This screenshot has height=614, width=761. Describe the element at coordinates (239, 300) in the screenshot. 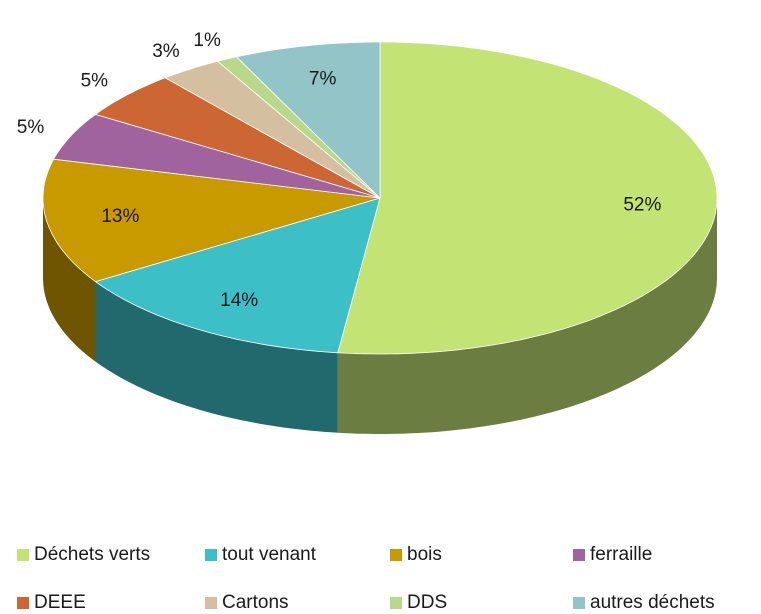

I see `data-label: 14%` at that location.